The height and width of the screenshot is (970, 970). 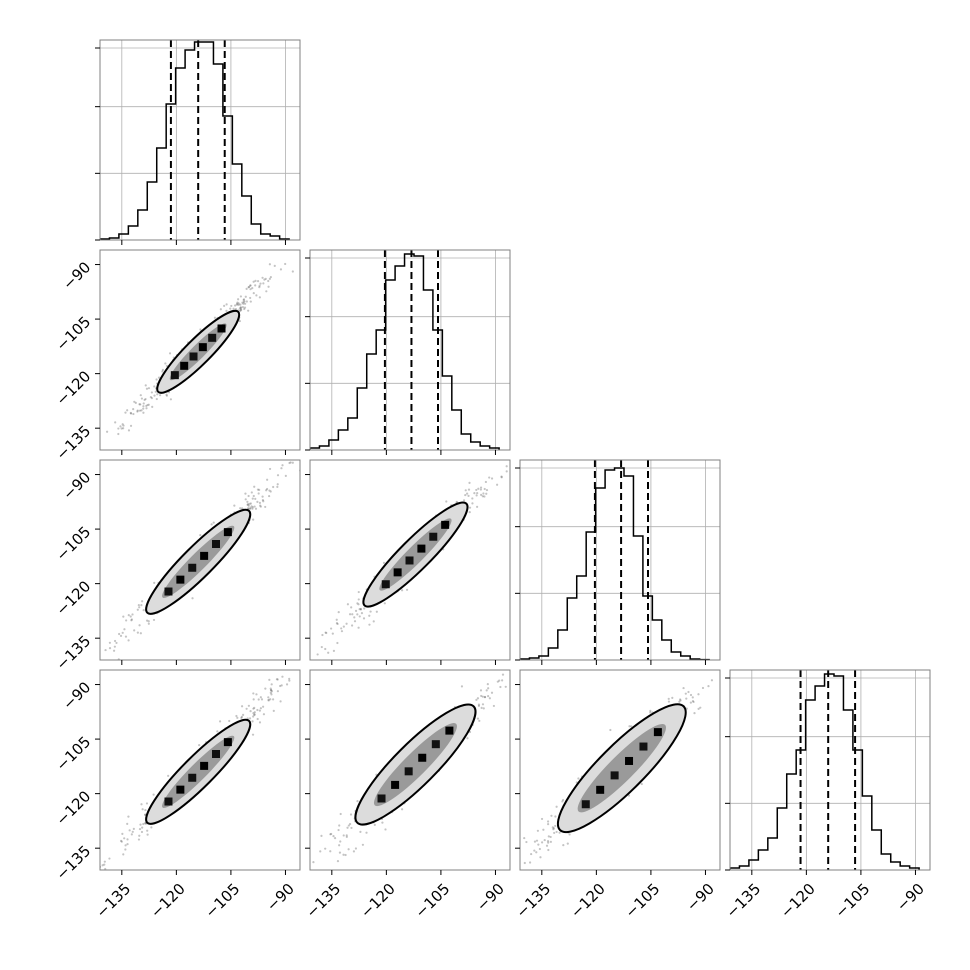 I want to click on y-tick-label: −90, so click(x=76, y=485).